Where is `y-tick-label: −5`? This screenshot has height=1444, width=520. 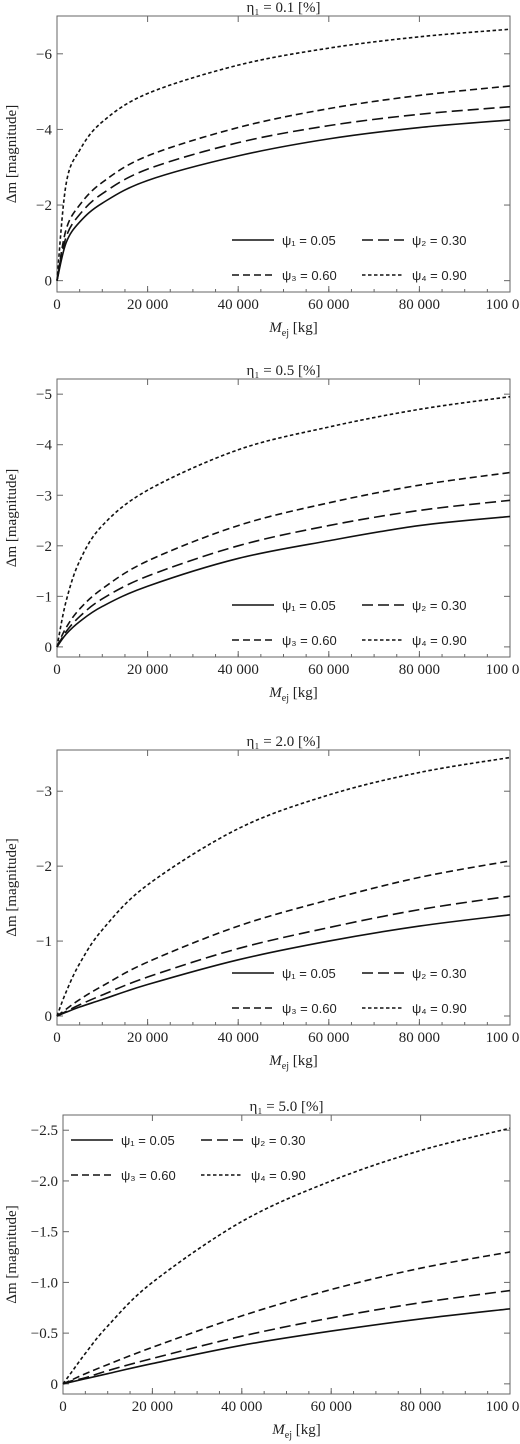 y-tick-label: −5 is located at coordinates (44, 395).